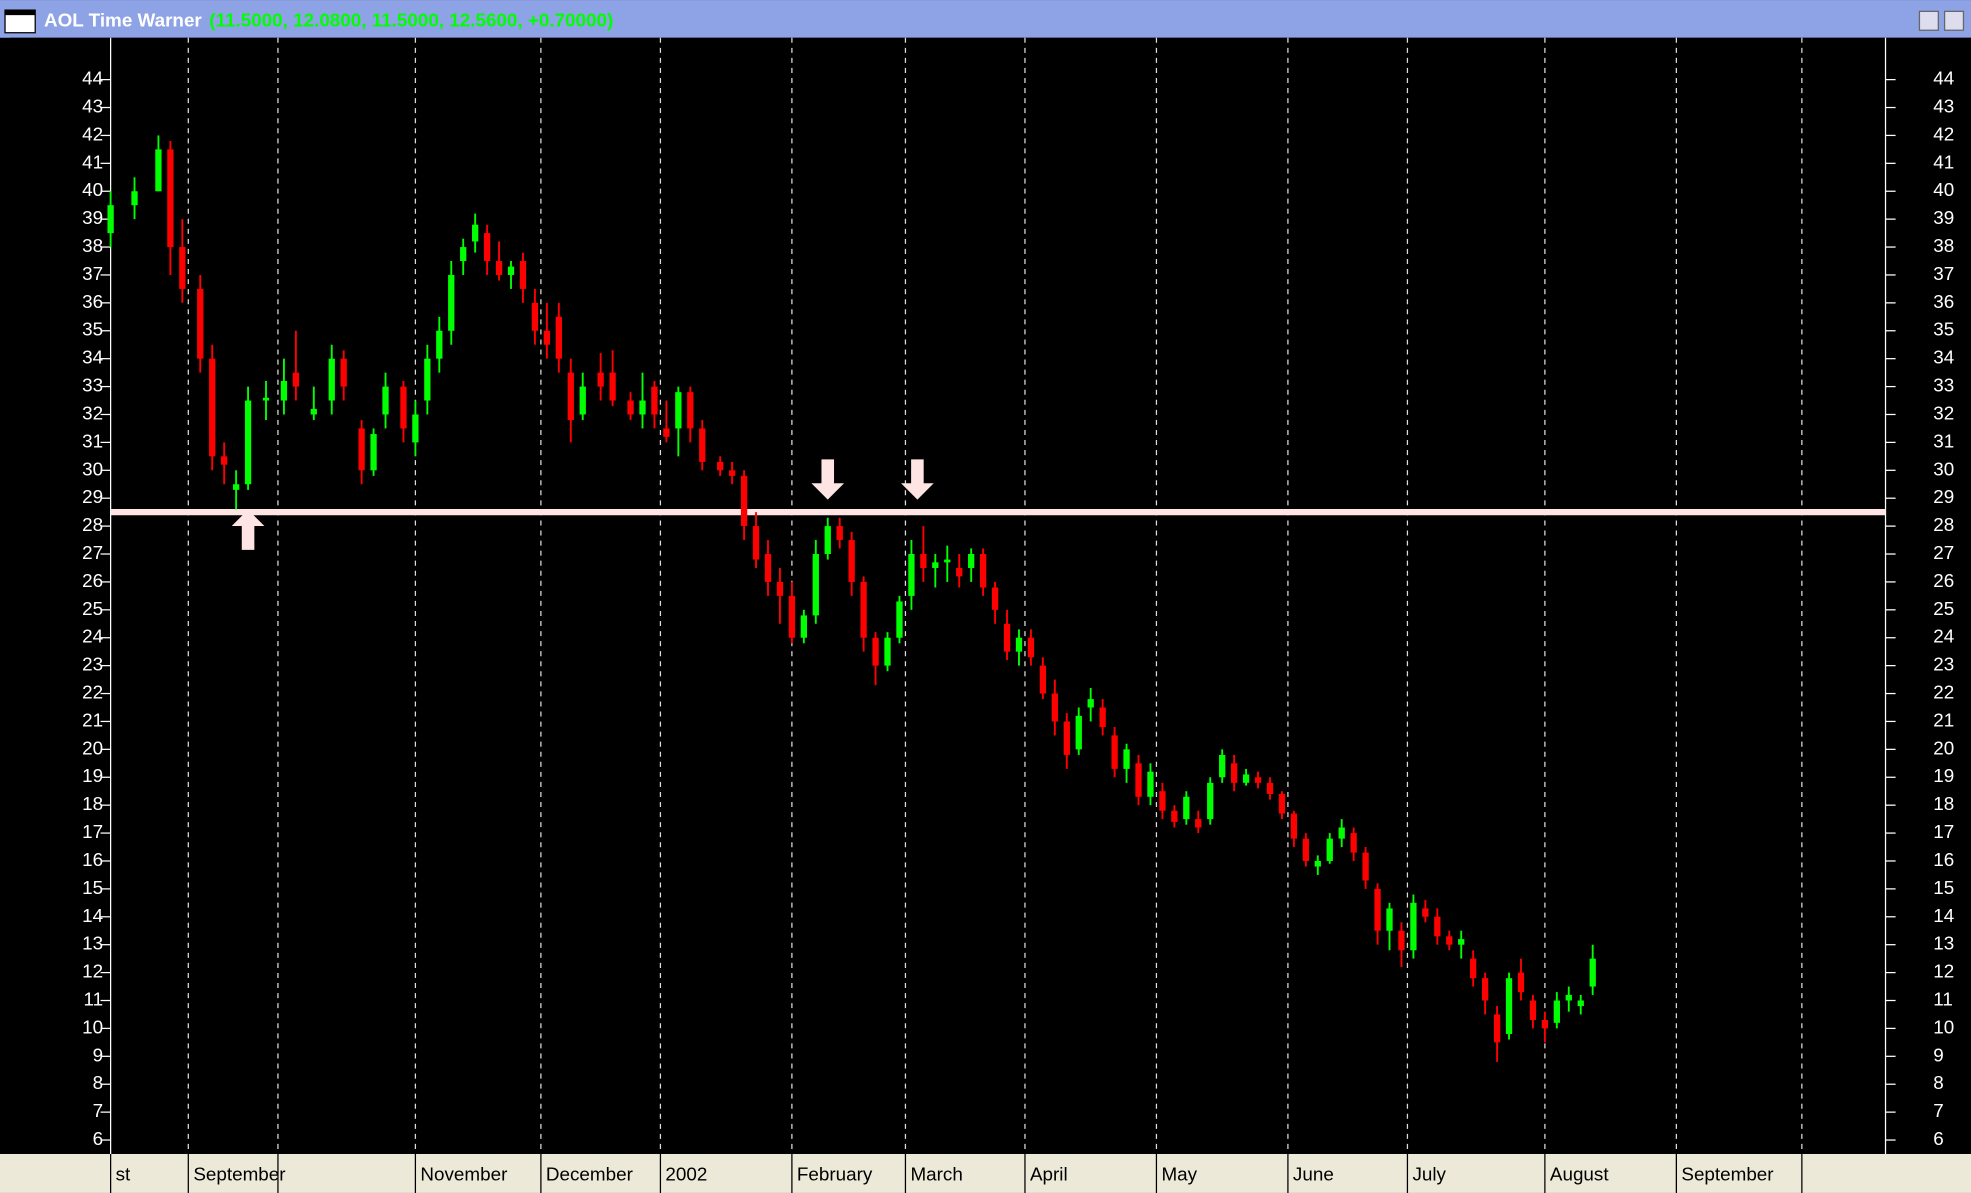  I want to click on y-tick-label-right: 33, so click(1943, 385).